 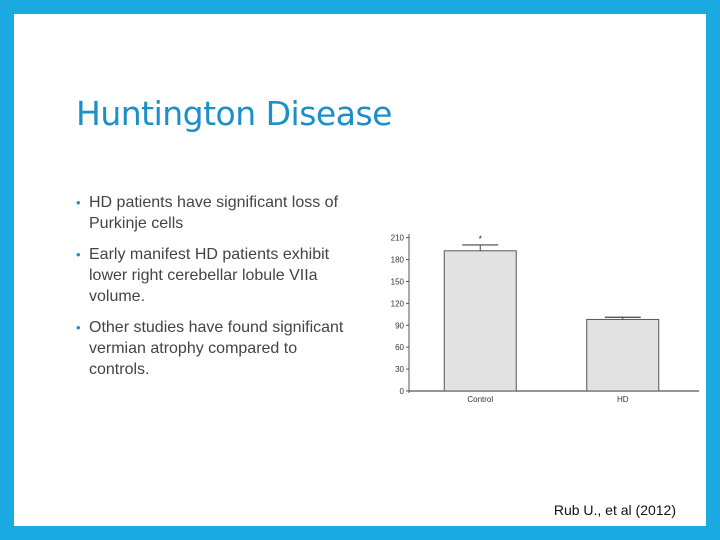 What do you see at coordinates (480, 321) in the screenshot?
I see `bar-control` at bounding box center [480, 321].